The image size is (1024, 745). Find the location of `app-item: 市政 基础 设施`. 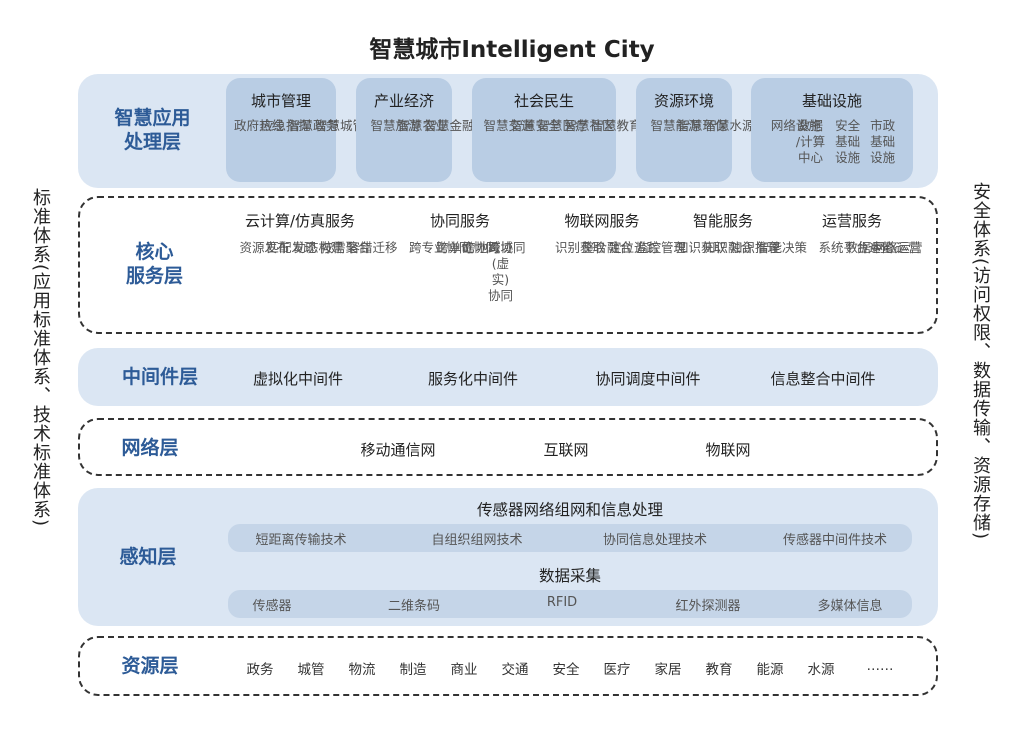

app-item: 市政 基础 设施 is located at coordinates (883, 141).